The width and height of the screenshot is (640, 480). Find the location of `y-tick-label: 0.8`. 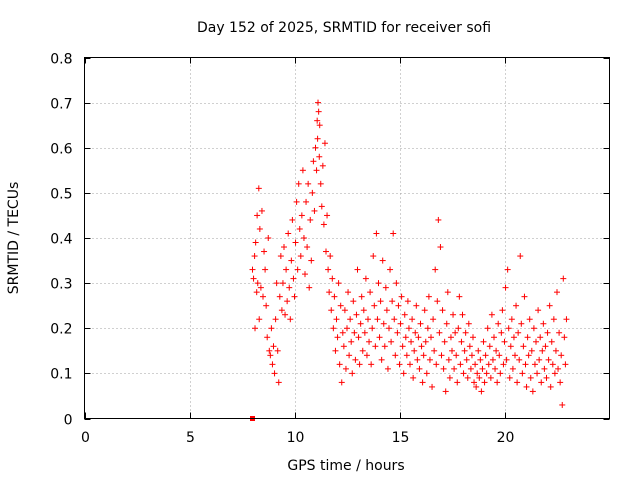

y-tick-label: 0.8 is located at coordinates (61, 60).